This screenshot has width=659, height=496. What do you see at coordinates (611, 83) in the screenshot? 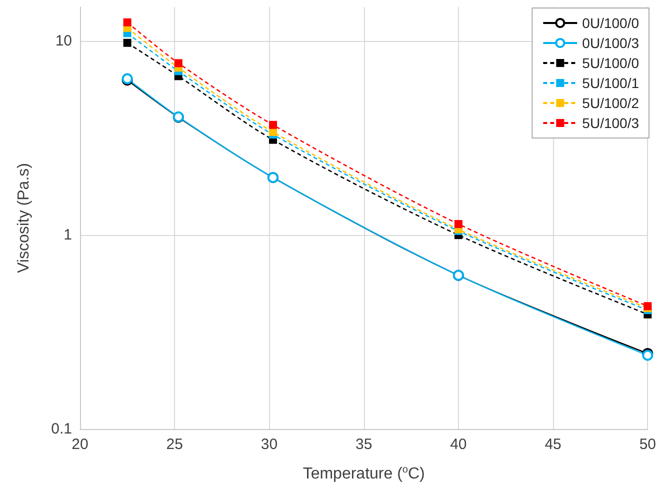
I see `legend-label: 5U/100/1` at bounding box center [611, 83].